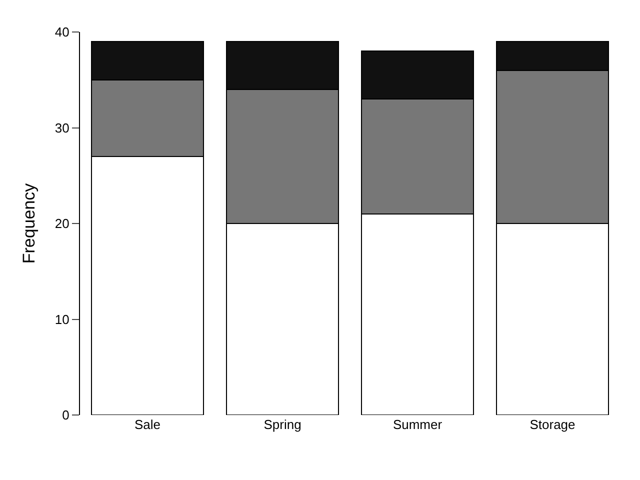 This screenshot has height=480, width=640. Describe the element at coordinates (62, 32) in the screenshot. I see `y-tick-label: 40` at that location.